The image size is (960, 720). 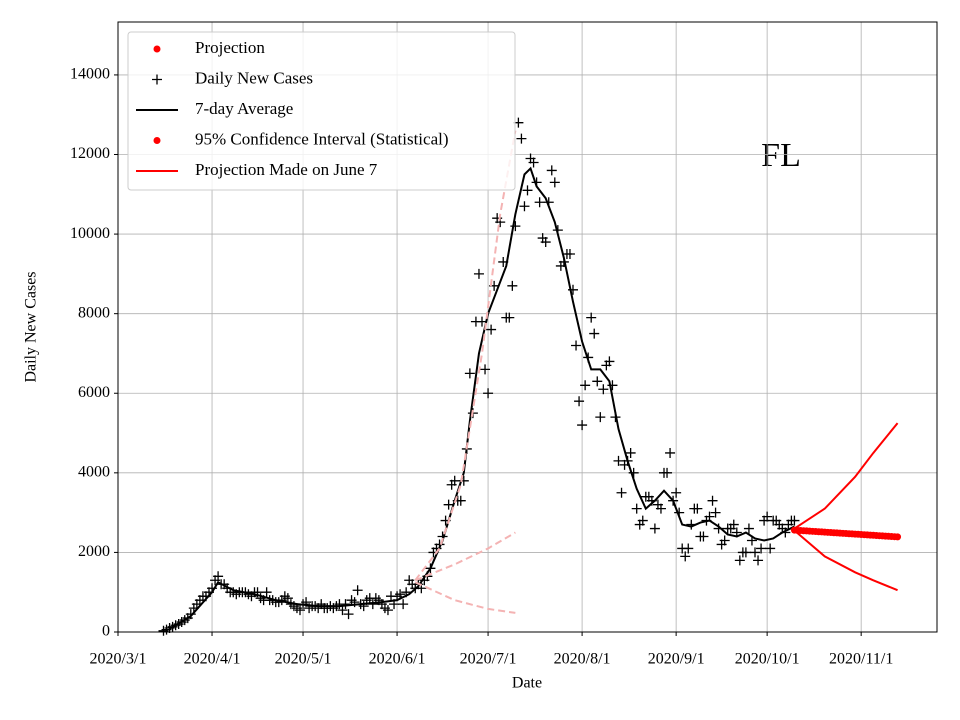 I want to click on x-tick-label: 2020/7/1, so click(x=488, y=659).